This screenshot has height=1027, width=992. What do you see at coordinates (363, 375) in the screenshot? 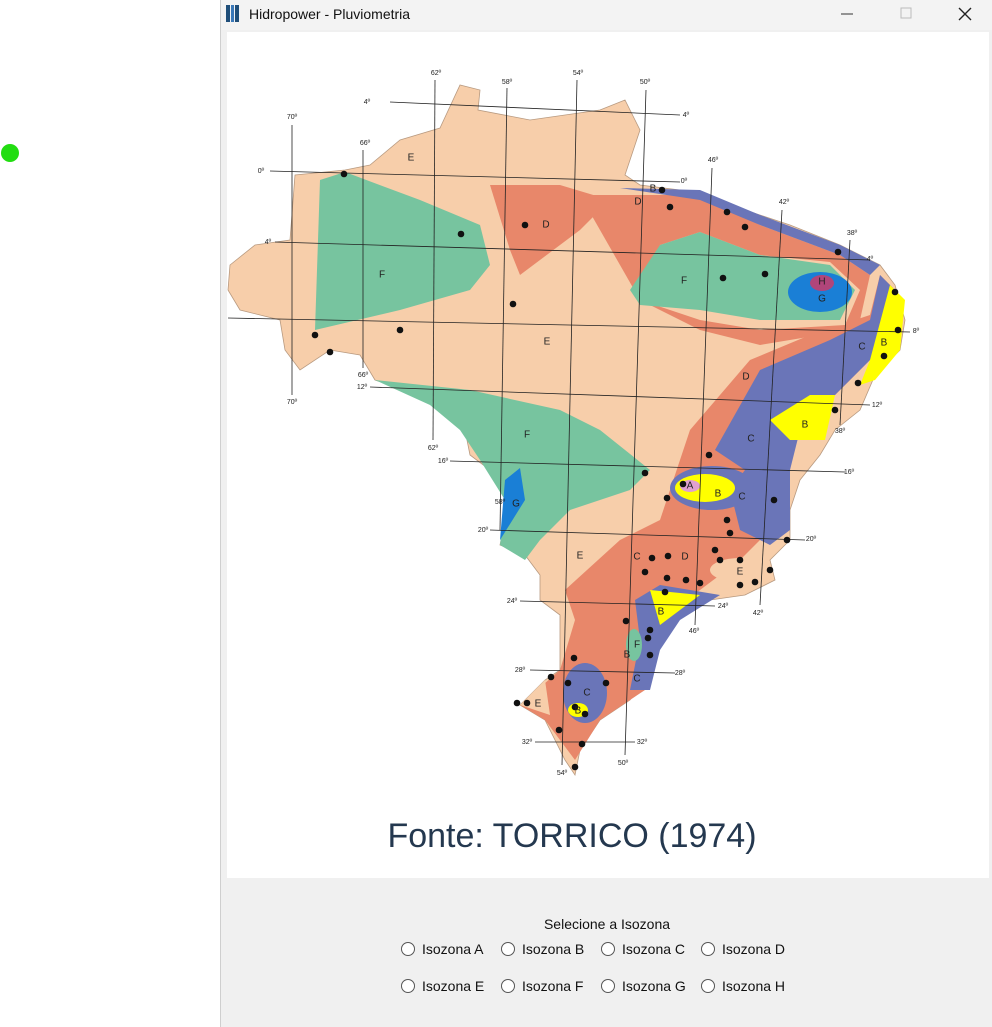
I see `degree-label: 66º` at bounding box center [363, 375].